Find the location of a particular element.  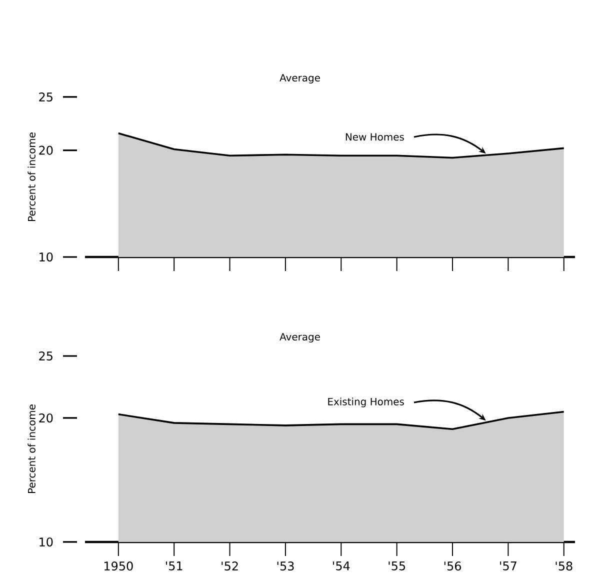

x-tick-label: 1950 is located at coordinates (118, 566).